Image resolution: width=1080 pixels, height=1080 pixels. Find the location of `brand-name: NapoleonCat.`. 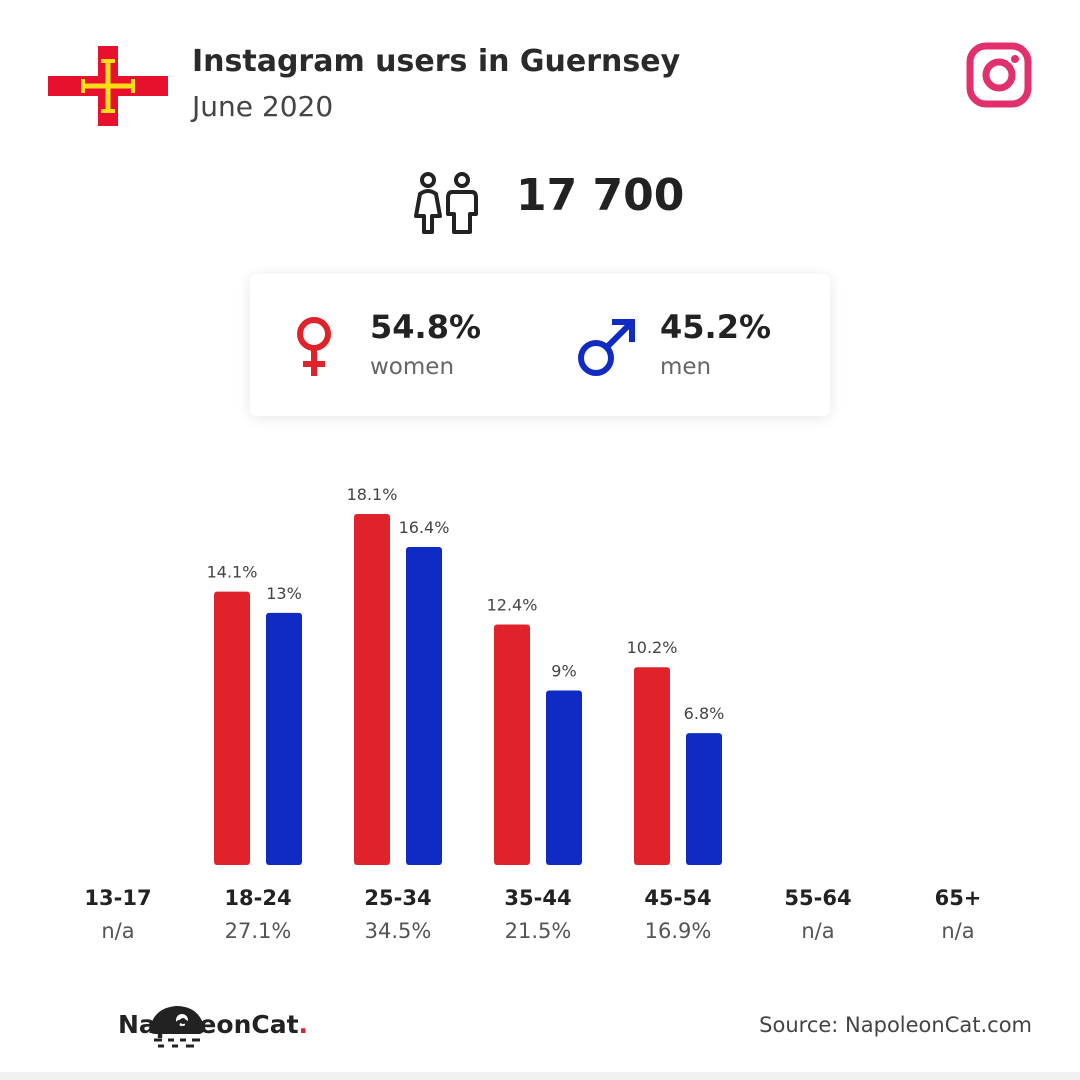

brand-name: NapoleonCat. is located at coordinates (213, 1024).